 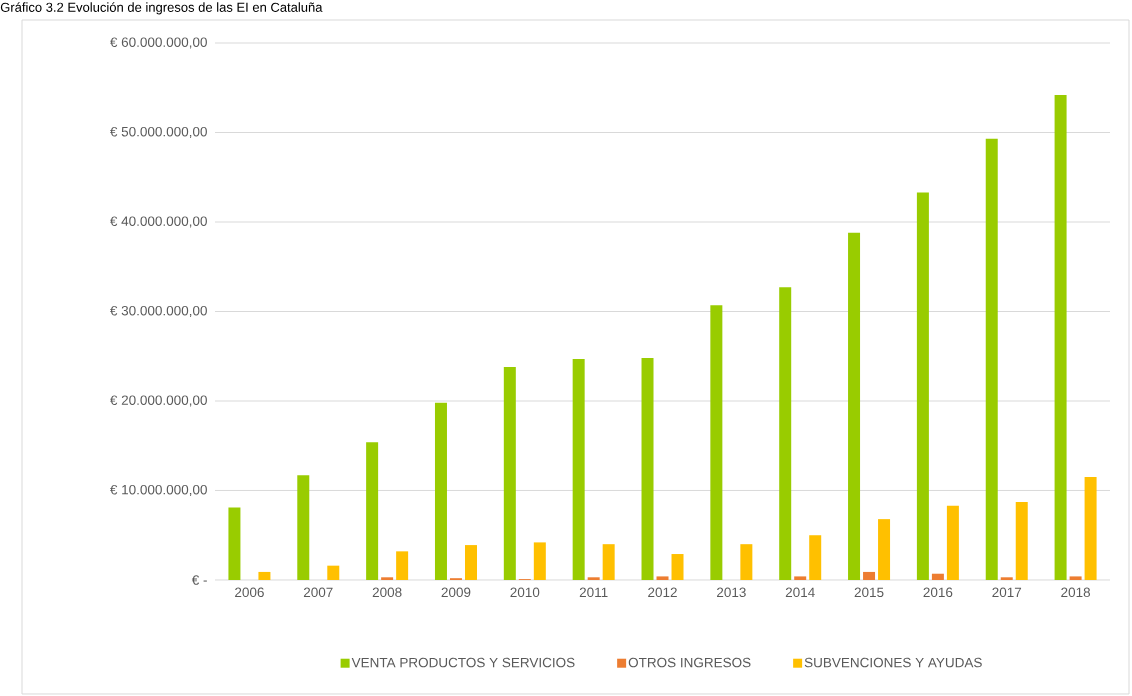 What do you see at coordinates (199, 580) in the screenshot?
I see `y-tick-label: € -` at bounding box center [199, 580].